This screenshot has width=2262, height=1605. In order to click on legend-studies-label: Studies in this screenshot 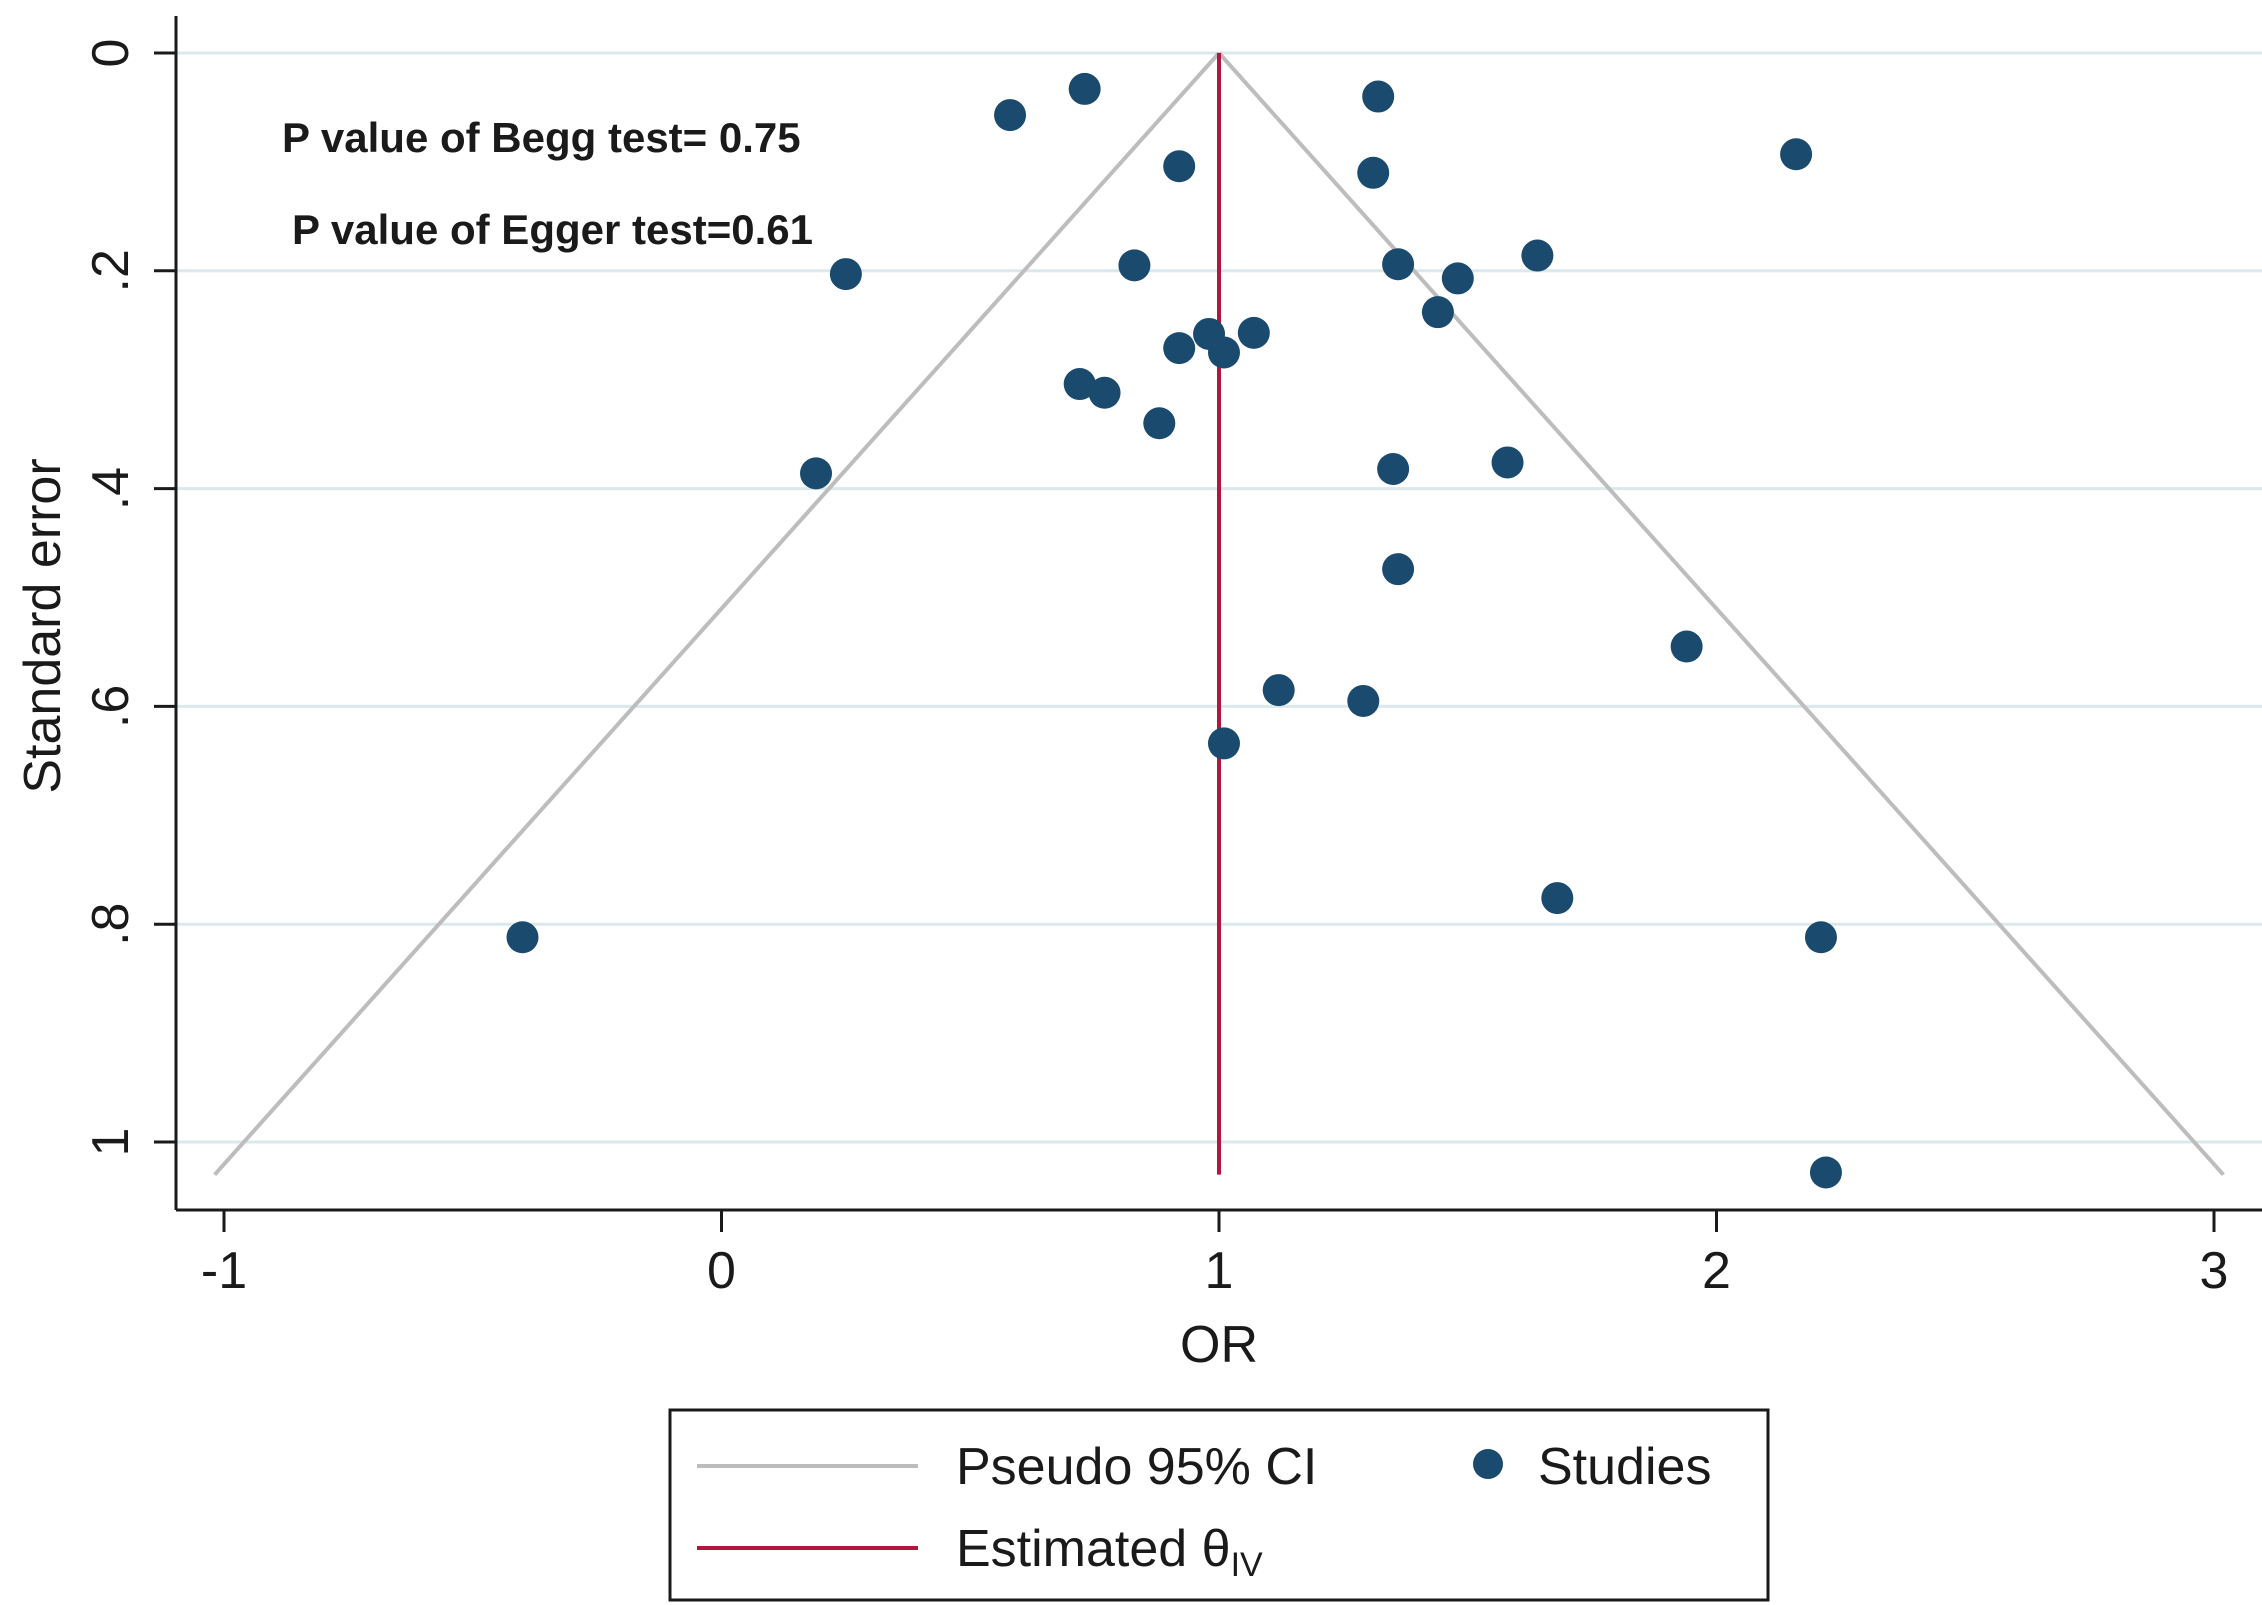, I will do `click(1624, 1467)`.